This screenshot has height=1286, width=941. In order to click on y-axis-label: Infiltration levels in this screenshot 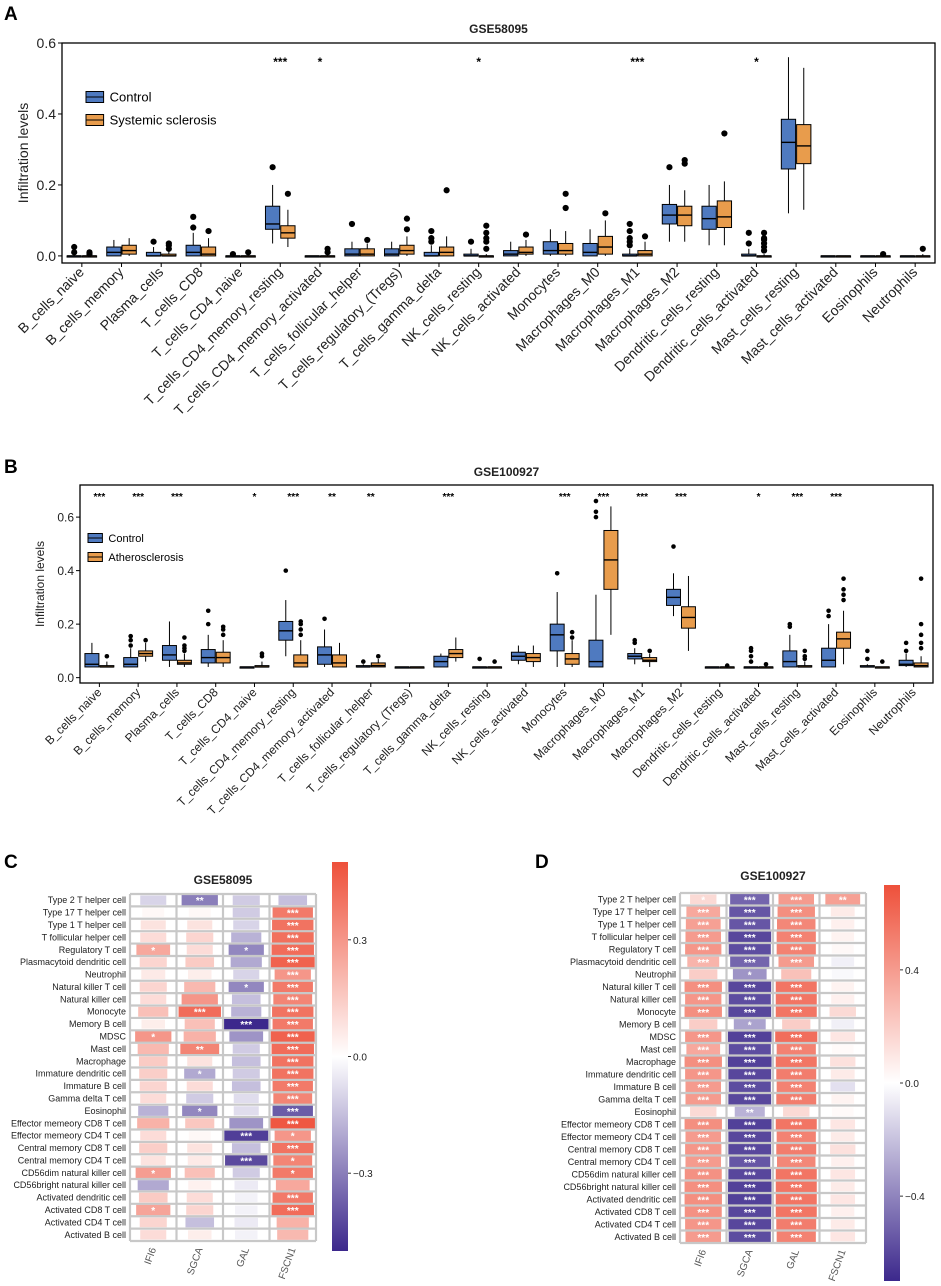, I will do `click(40, 584)`.